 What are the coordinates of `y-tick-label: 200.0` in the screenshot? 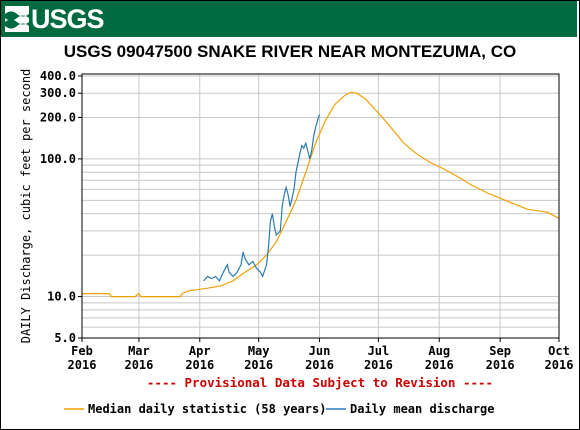 It's located at (58, 117).